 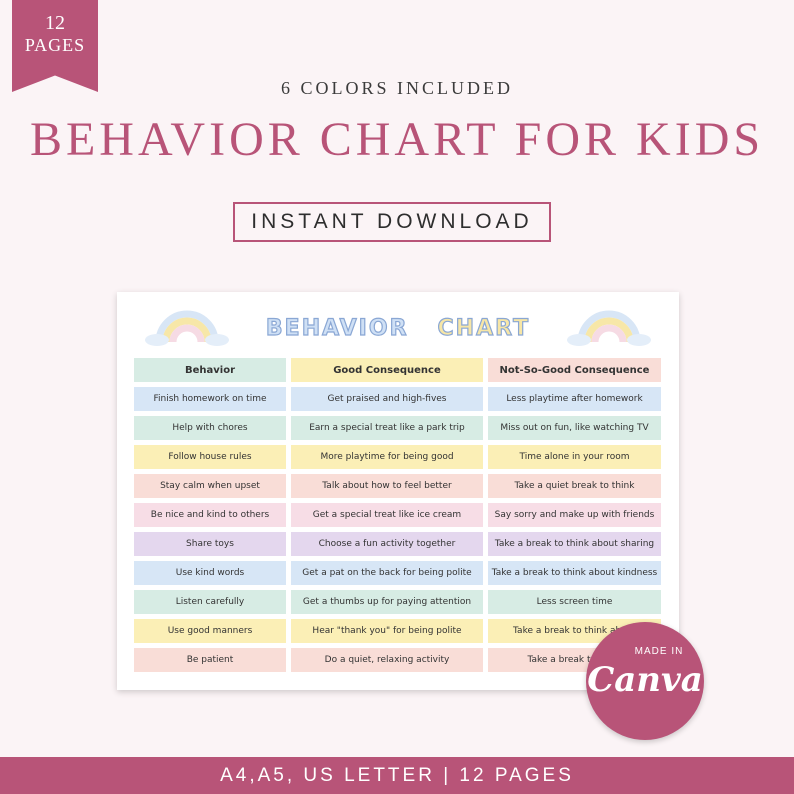 What do you see at coordinates (396, 88) in the screenshot?
I see `subtitle: 6 COLORS INCLUDED` at bounding box center [396, 88].